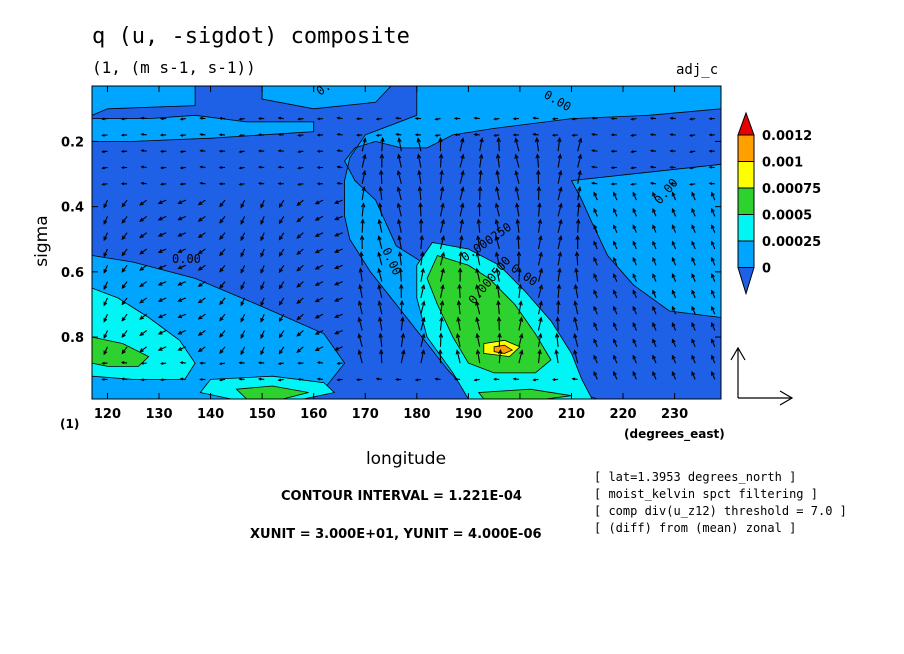 The height and width of the screenshot is (654, 904). Describe the element at coordinates (42, 240) in the screenshot. I see `y-axis-label: sigma` at that location.